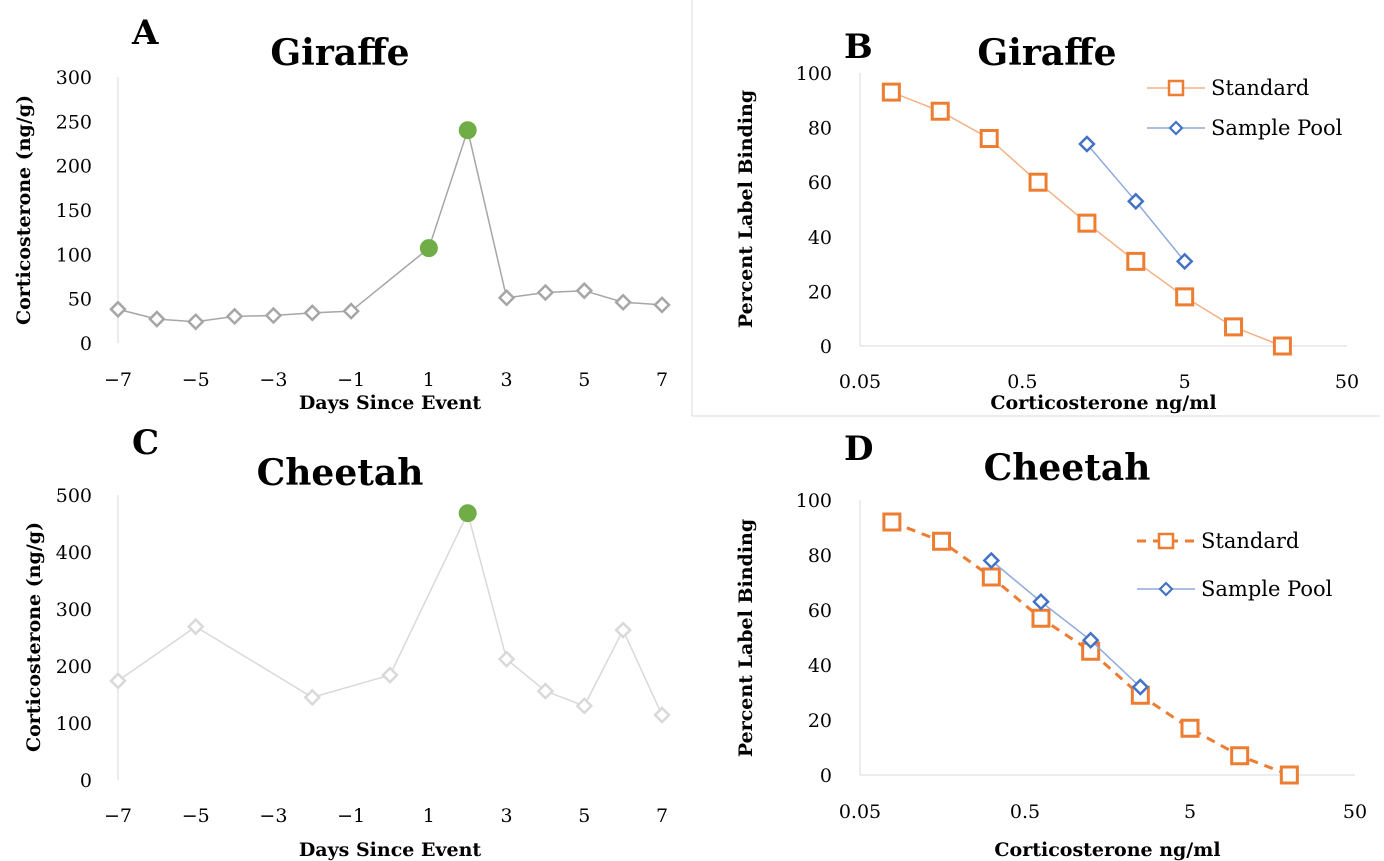 The height and width of the screenshot is (861, 1384). Describe the element at coordinates (145, 443) in the screenshot. I see `panel-letter: C` at that location.